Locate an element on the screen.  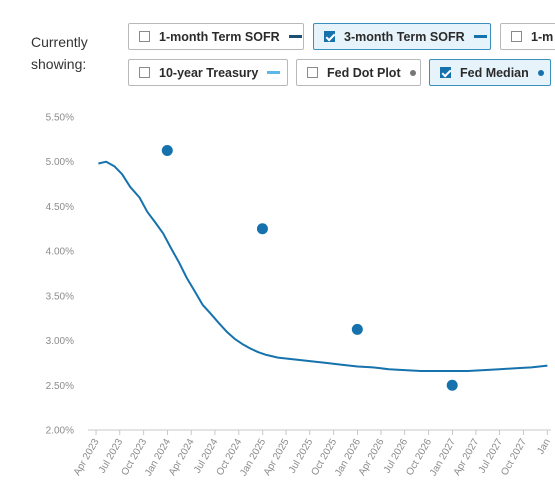
toggle-label: 1-m is located at coordinates (542, 36).